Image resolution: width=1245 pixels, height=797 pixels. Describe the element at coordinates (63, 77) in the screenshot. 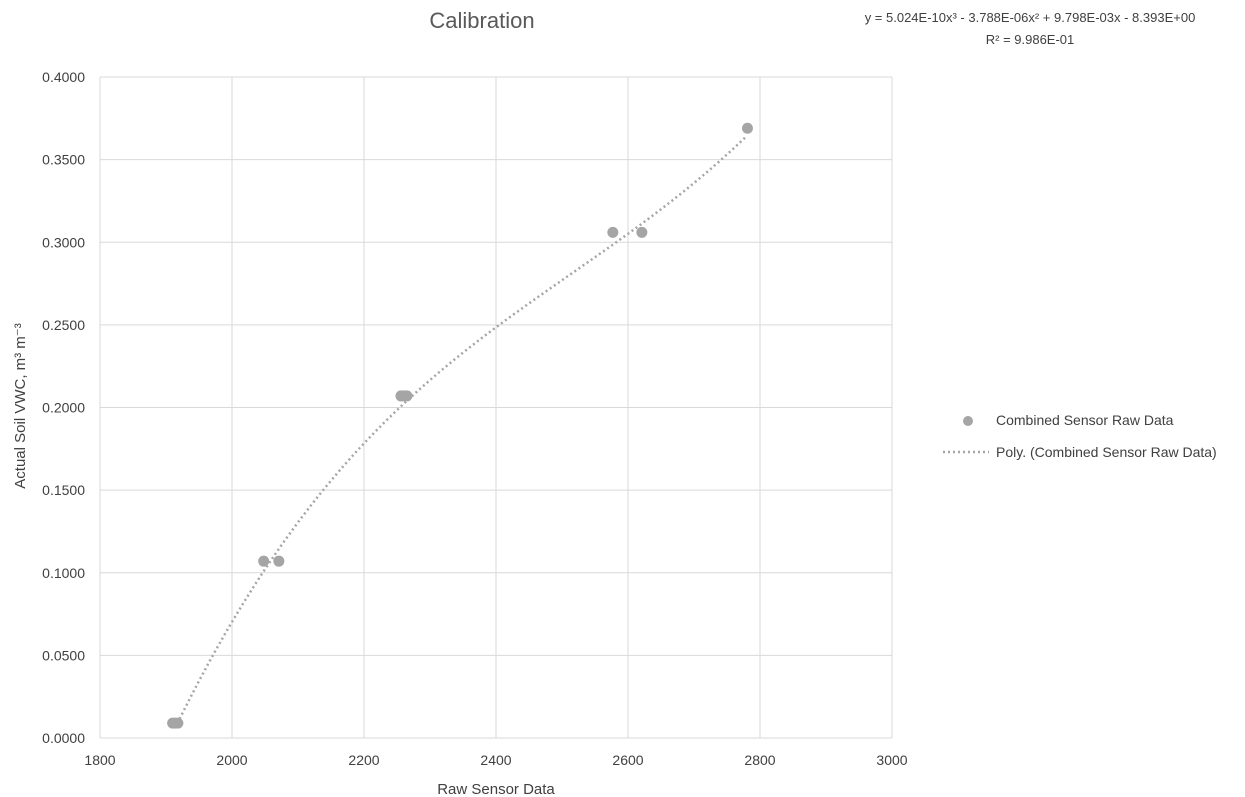

I see `y-tick-label: 0.4000` at that location.